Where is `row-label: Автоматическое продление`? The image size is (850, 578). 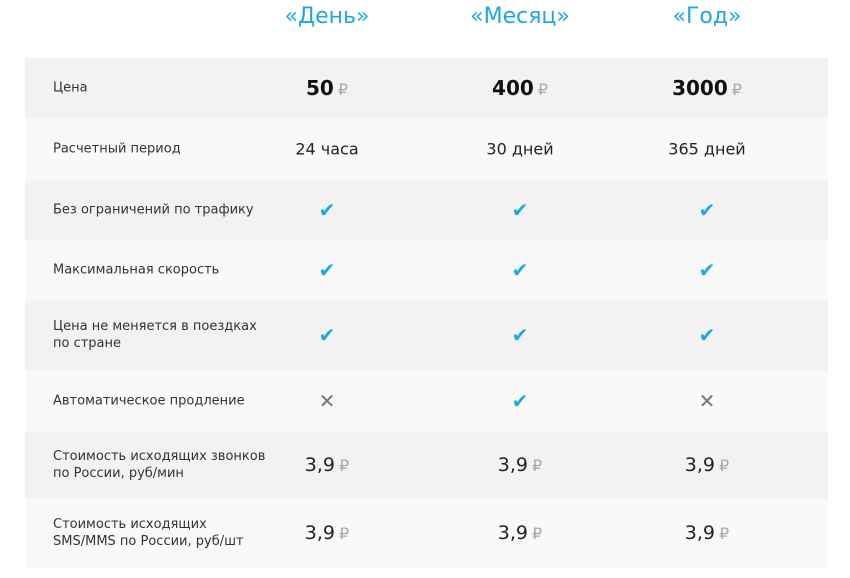
row-label: Автоматическое продление is located at coordinates (149, 401).